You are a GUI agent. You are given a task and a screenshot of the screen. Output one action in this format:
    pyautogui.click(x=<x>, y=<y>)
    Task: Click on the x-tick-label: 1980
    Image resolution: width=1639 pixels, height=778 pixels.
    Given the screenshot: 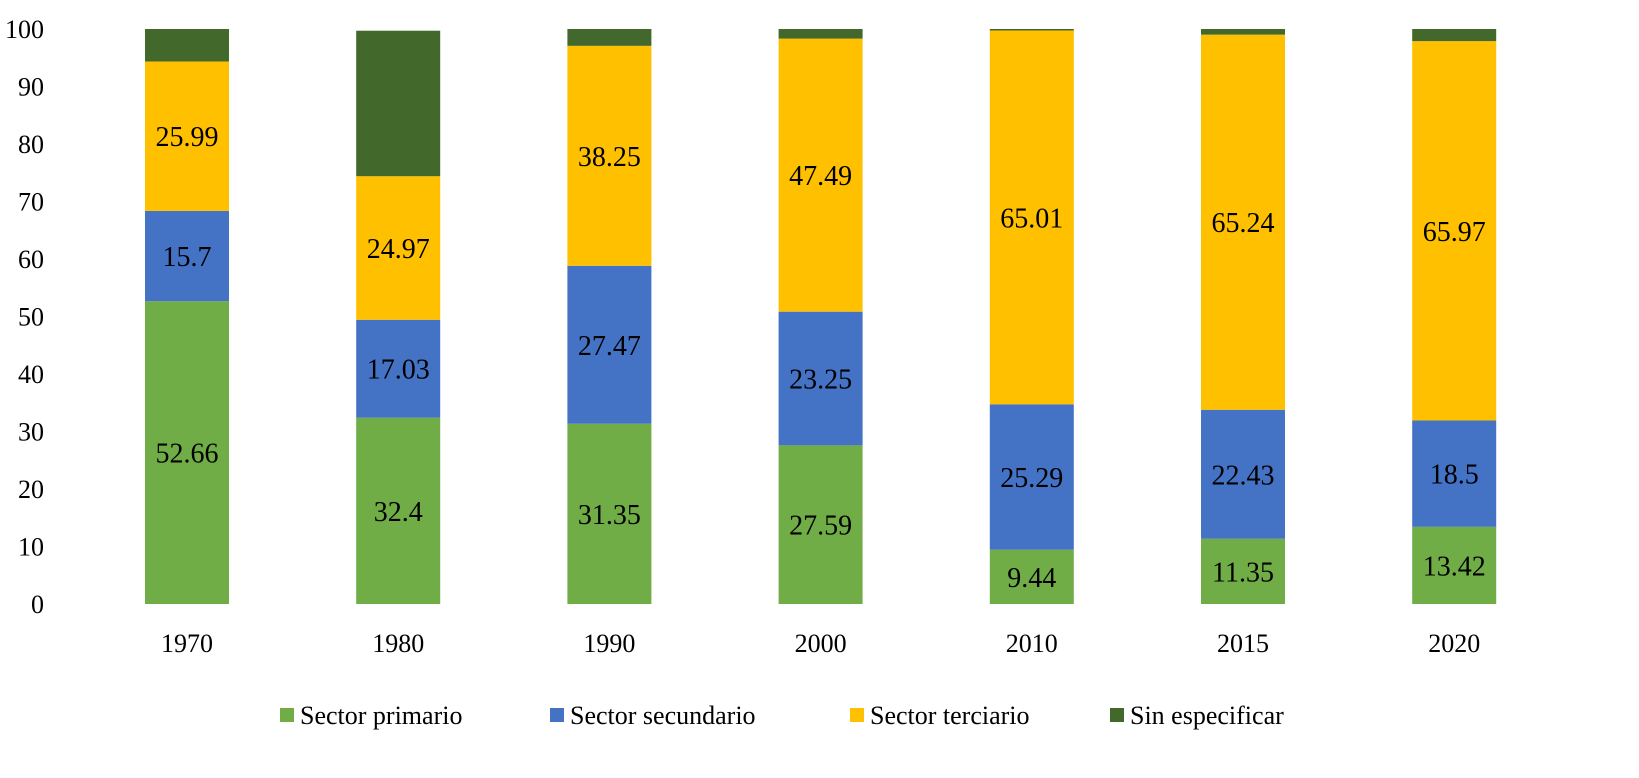 What is the action you would take?
    pyautogui.click(x=398, y=643)
    